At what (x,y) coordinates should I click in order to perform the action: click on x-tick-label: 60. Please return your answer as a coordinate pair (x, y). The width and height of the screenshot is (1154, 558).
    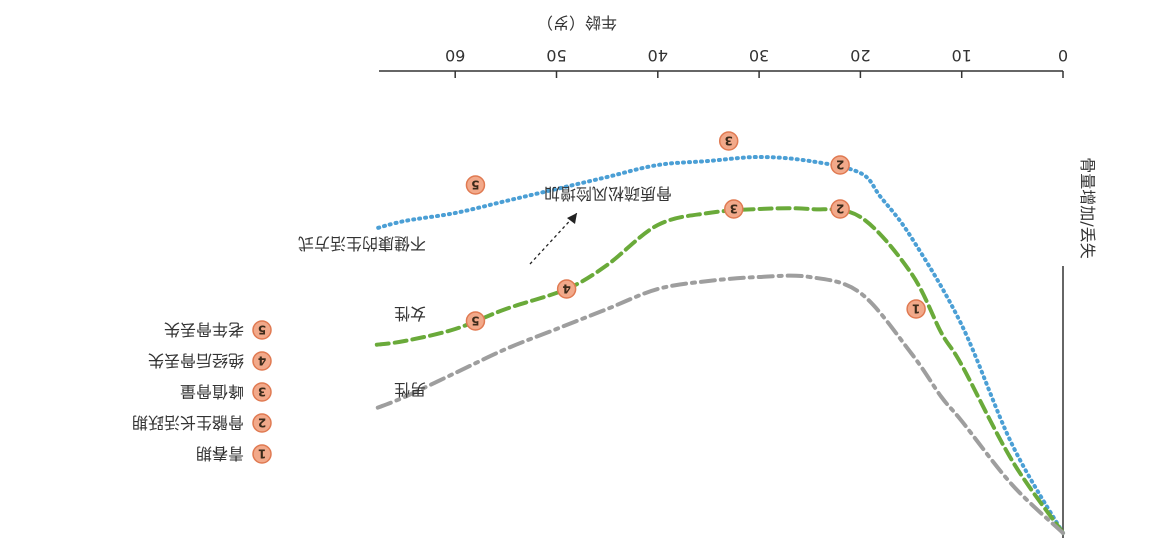
    Looking at the image, I should click on (455, 55).